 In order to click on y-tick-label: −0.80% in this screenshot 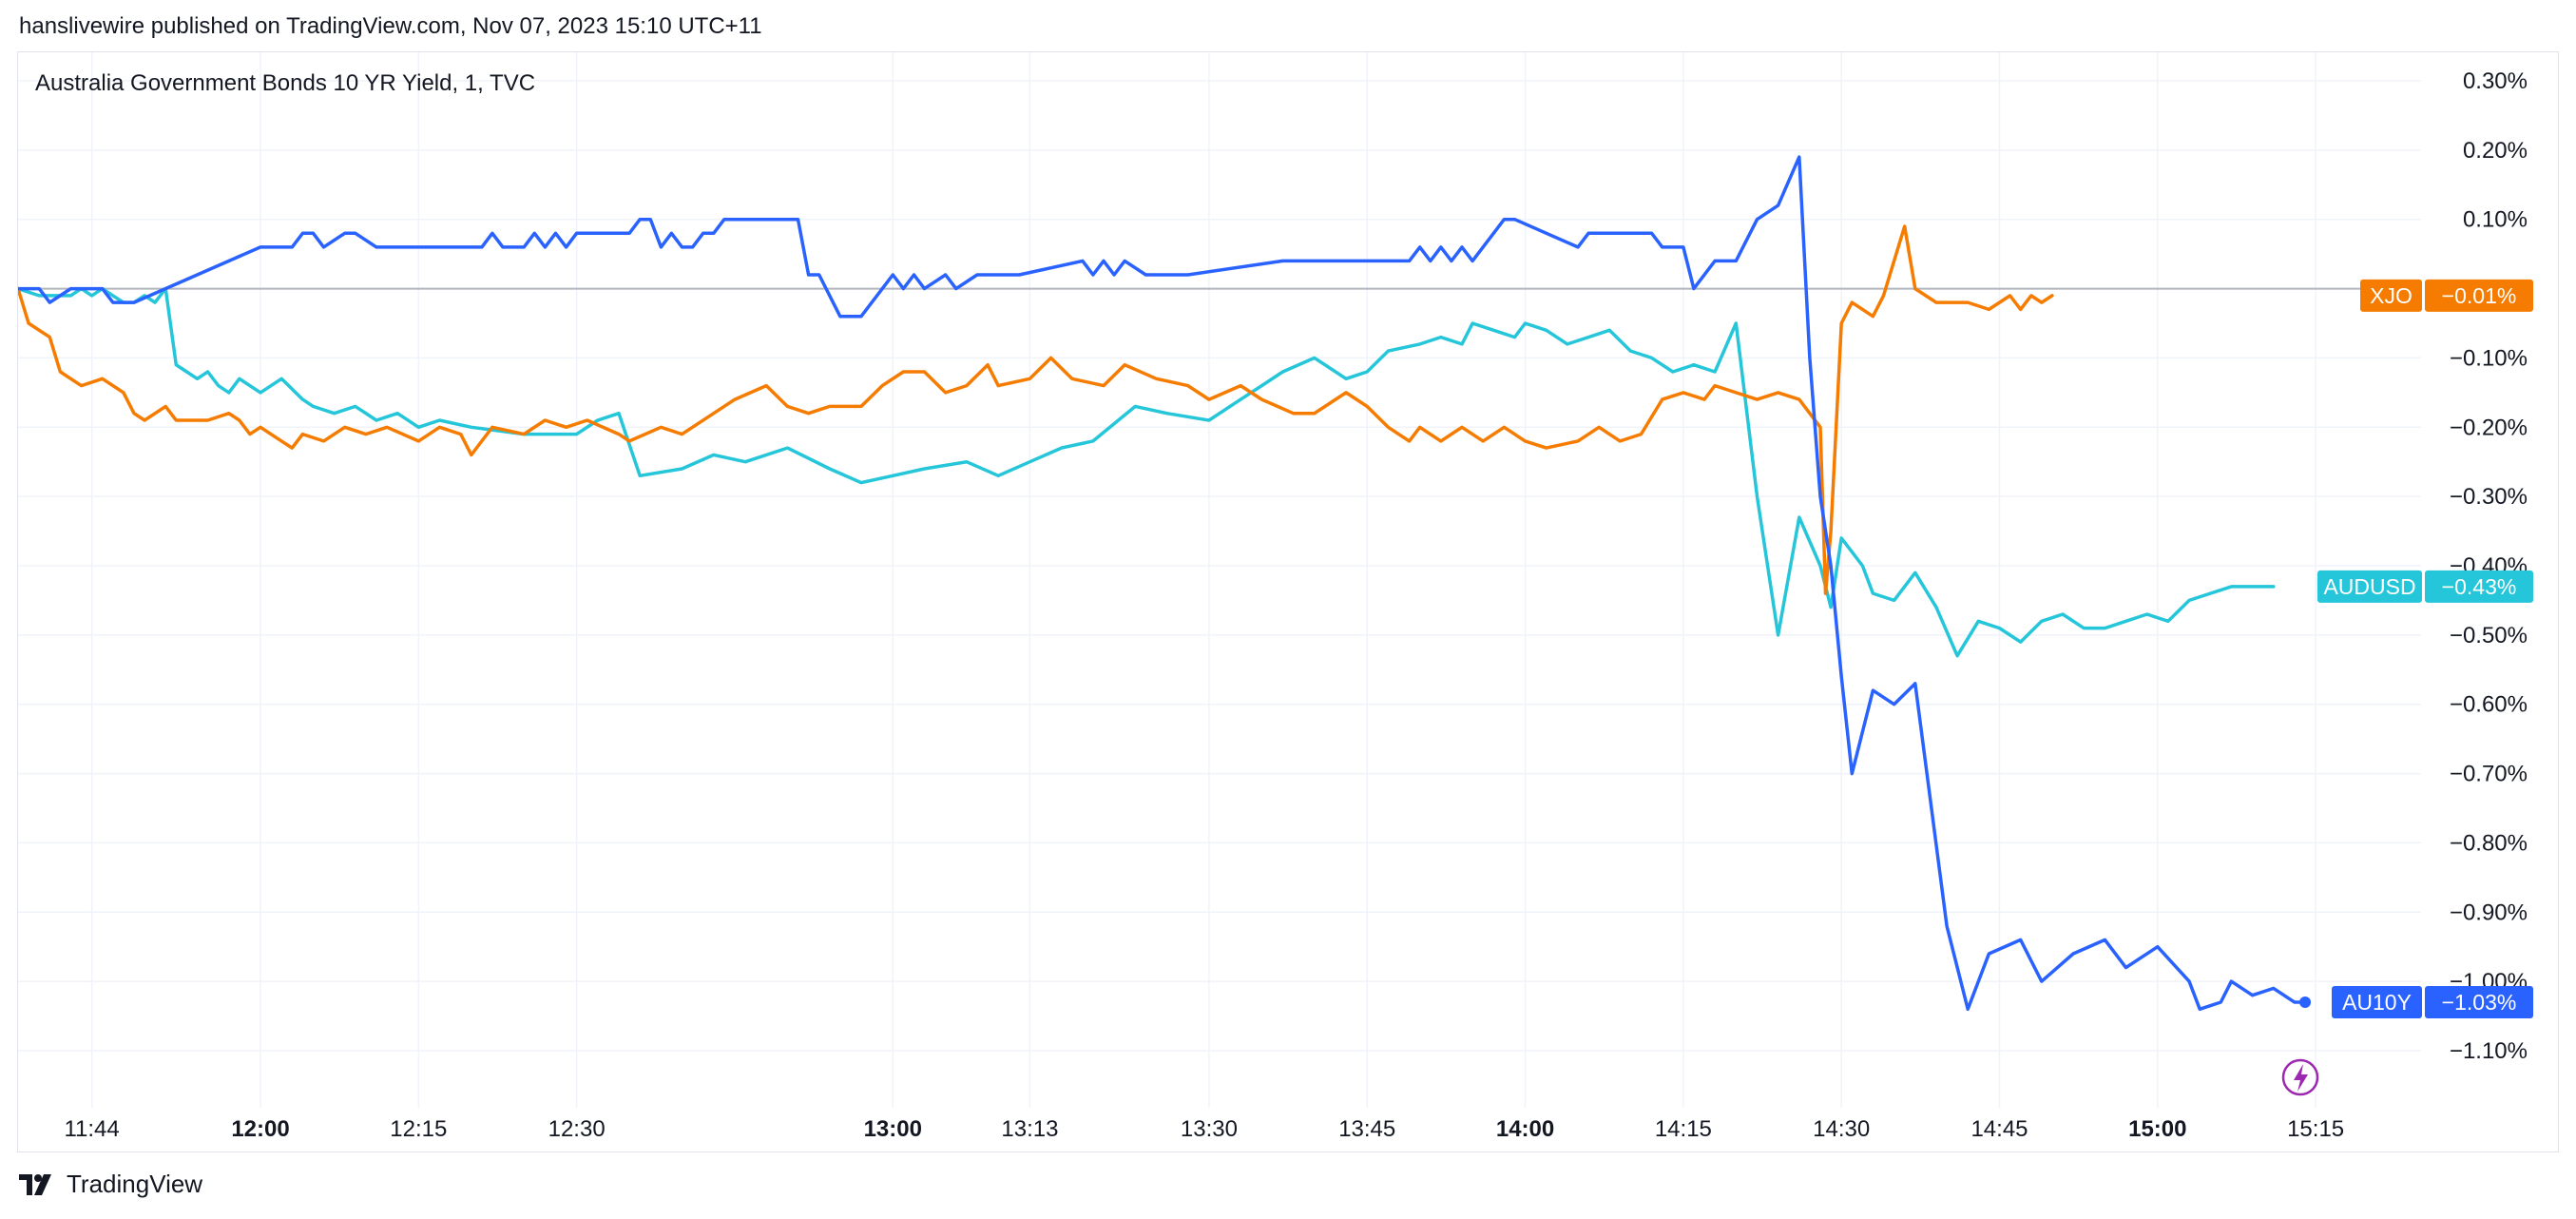, I will do `click(2489, 843)`.